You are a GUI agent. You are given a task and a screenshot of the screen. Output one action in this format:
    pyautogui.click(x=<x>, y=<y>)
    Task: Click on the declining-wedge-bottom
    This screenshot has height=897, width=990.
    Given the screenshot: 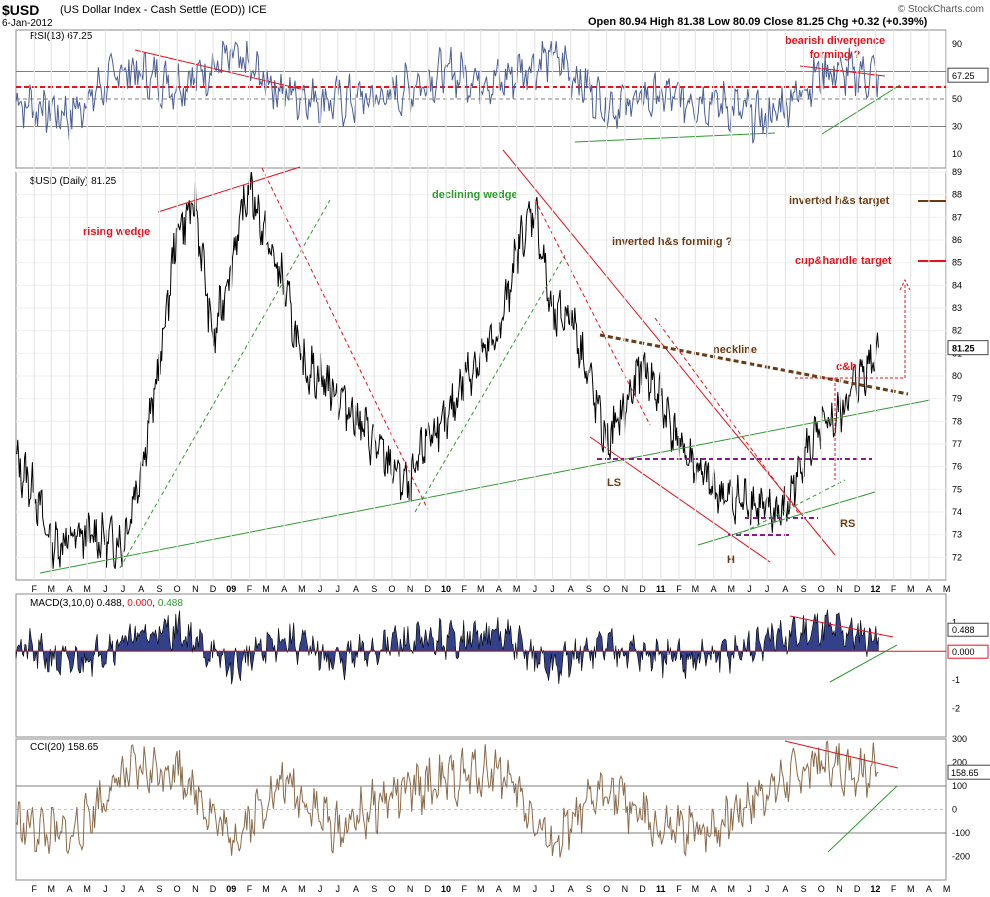 What is the action you would take?
    pyautogui.click(x=680, y=499)
    